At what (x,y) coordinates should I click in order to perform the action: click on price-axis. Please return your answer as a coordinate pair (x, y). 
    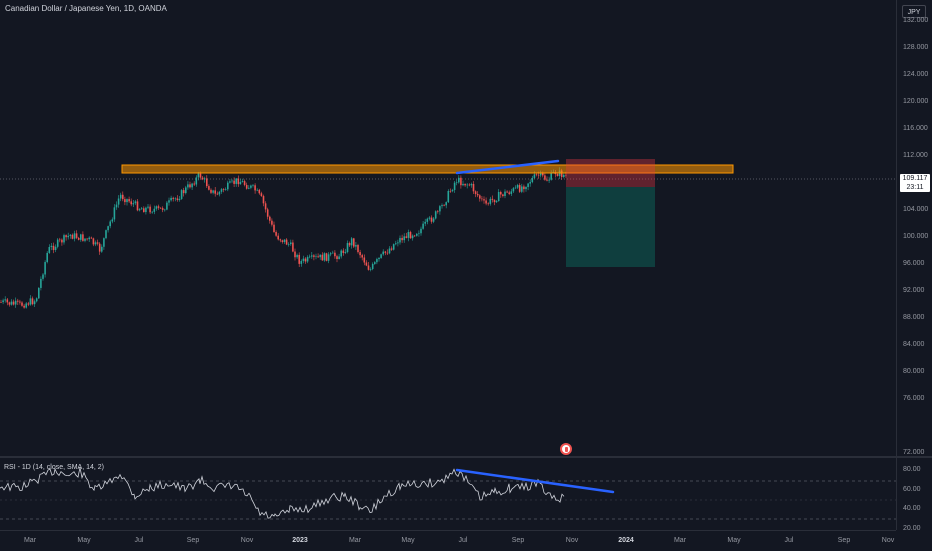
    Looking at the image, I should click on (914, 228).